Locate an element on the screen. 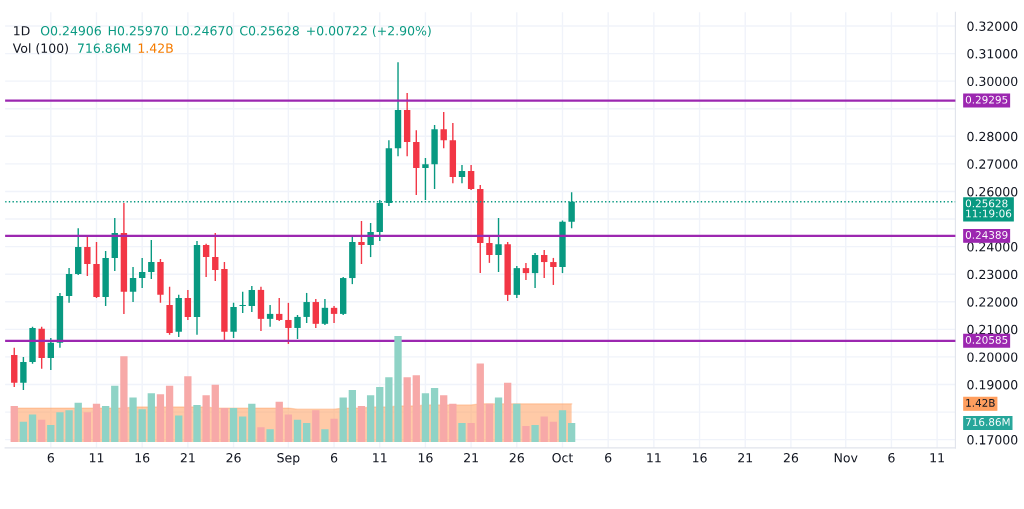 The width and height of the screenshot is (1024, 509). text: 1.42B is located at coordinates (155, 48).